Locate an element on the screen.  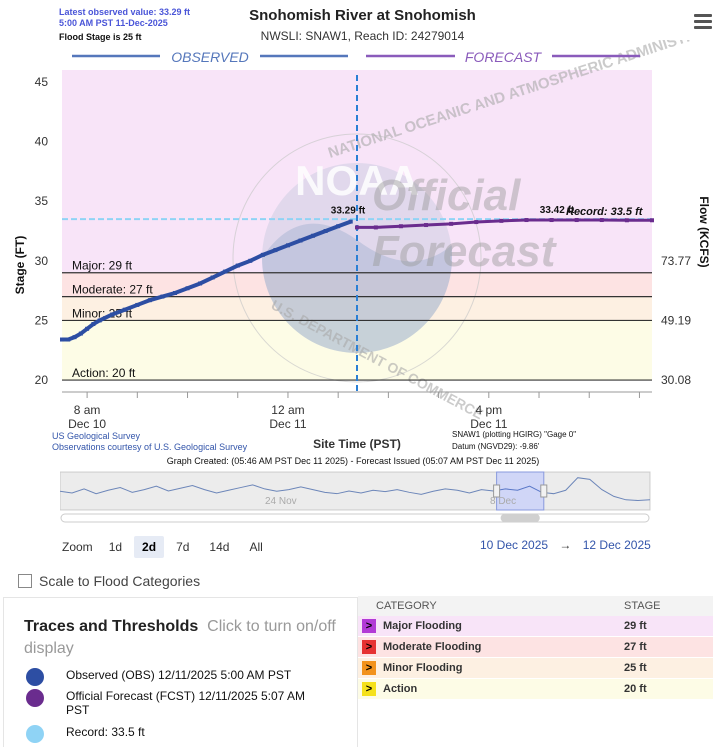
y2-tick-label: 73.77 is located at coordinates (676, 261).